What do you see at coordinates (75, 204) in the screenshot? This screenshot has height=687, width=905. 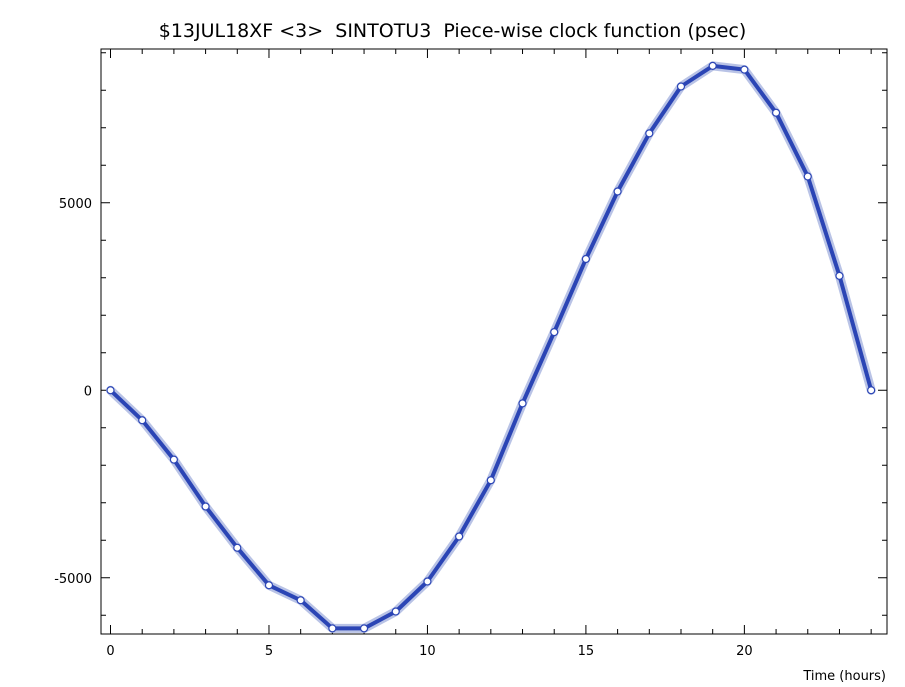 I see `y-tick-label: 5000` at bounding box center [75, 204].